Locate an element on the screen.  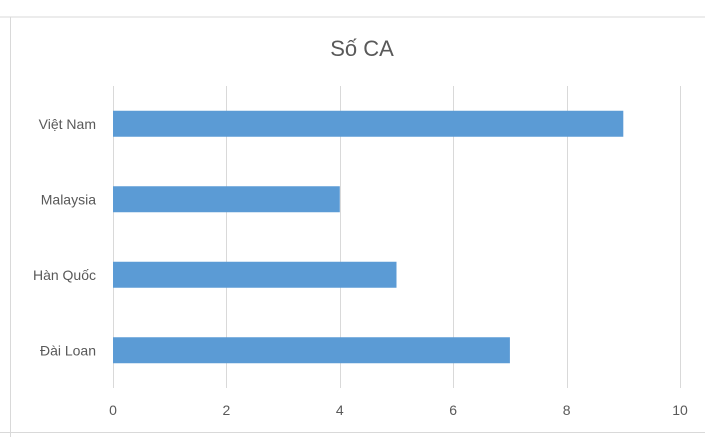
x-tick-label: 10 is located at coordinates (680, 410).